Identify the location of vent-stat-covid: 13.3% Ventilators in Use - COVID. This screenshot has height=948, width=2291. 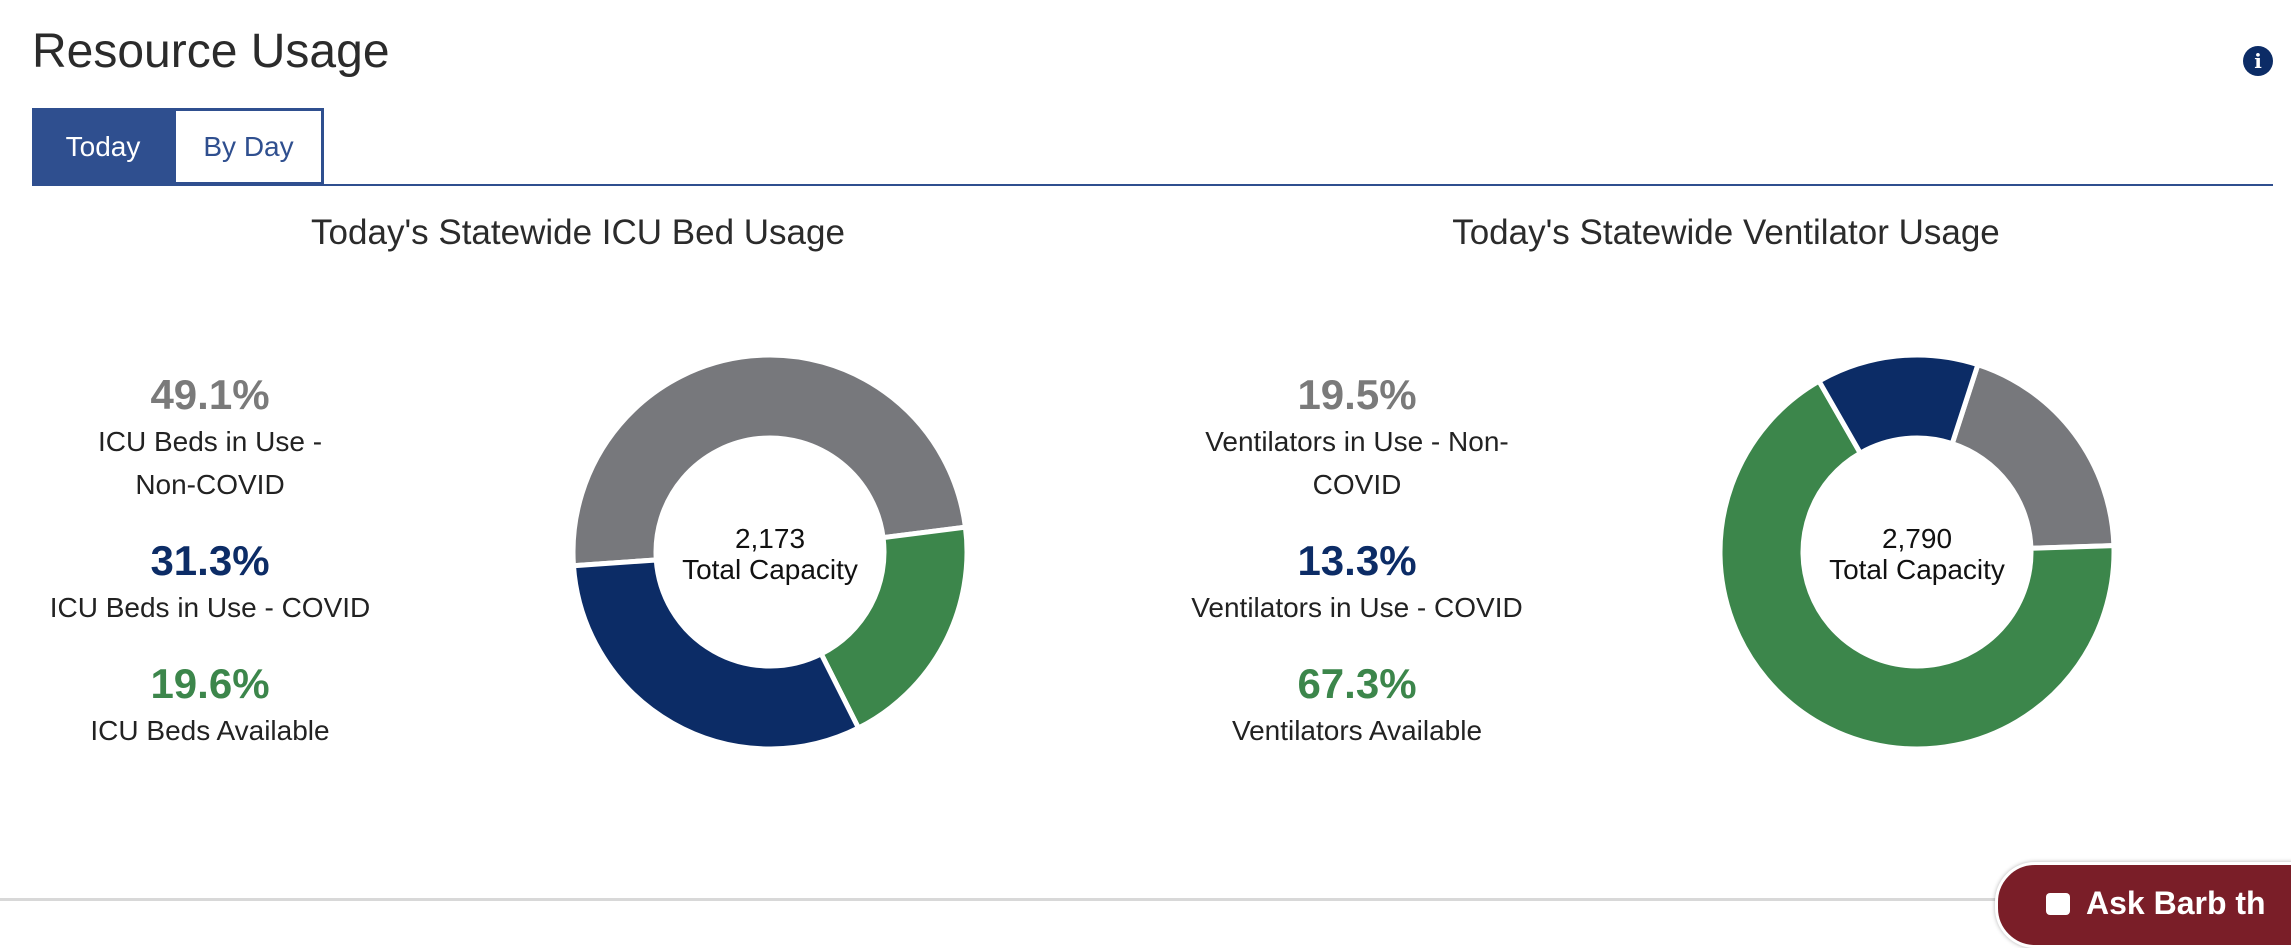
(1357, 582).